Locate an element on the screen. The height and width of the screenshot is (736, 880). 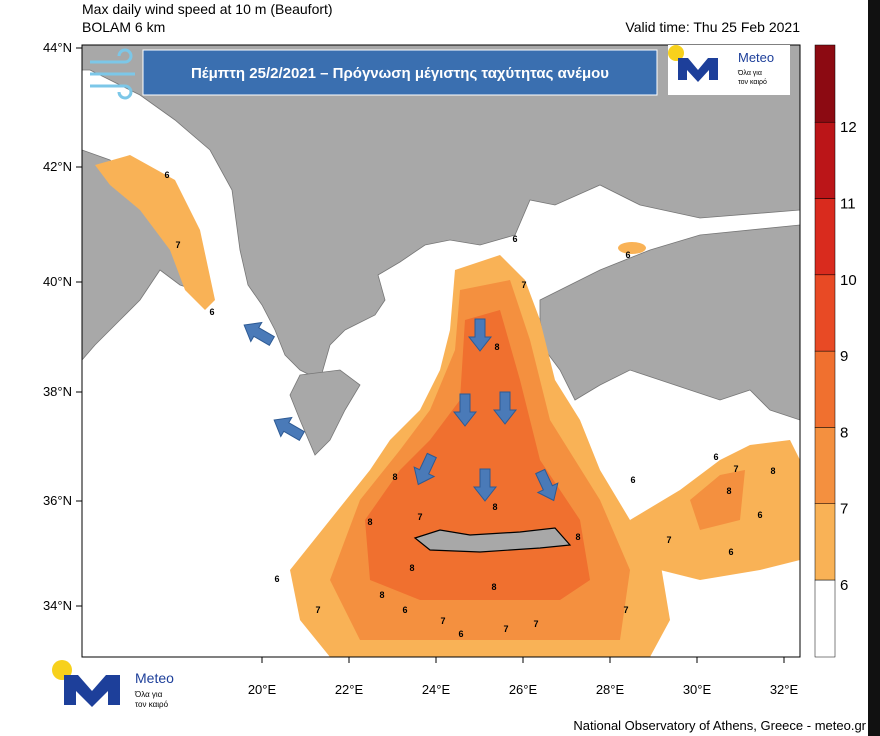
arrows is located at coordinates (401, 410).